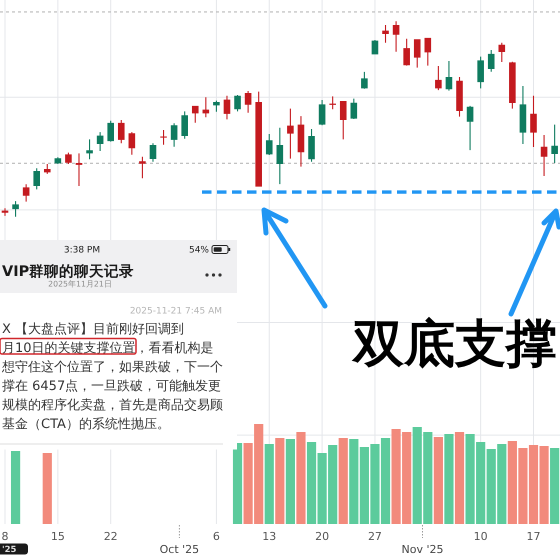  I want to click on text: Nov '25, so click(423, 549).